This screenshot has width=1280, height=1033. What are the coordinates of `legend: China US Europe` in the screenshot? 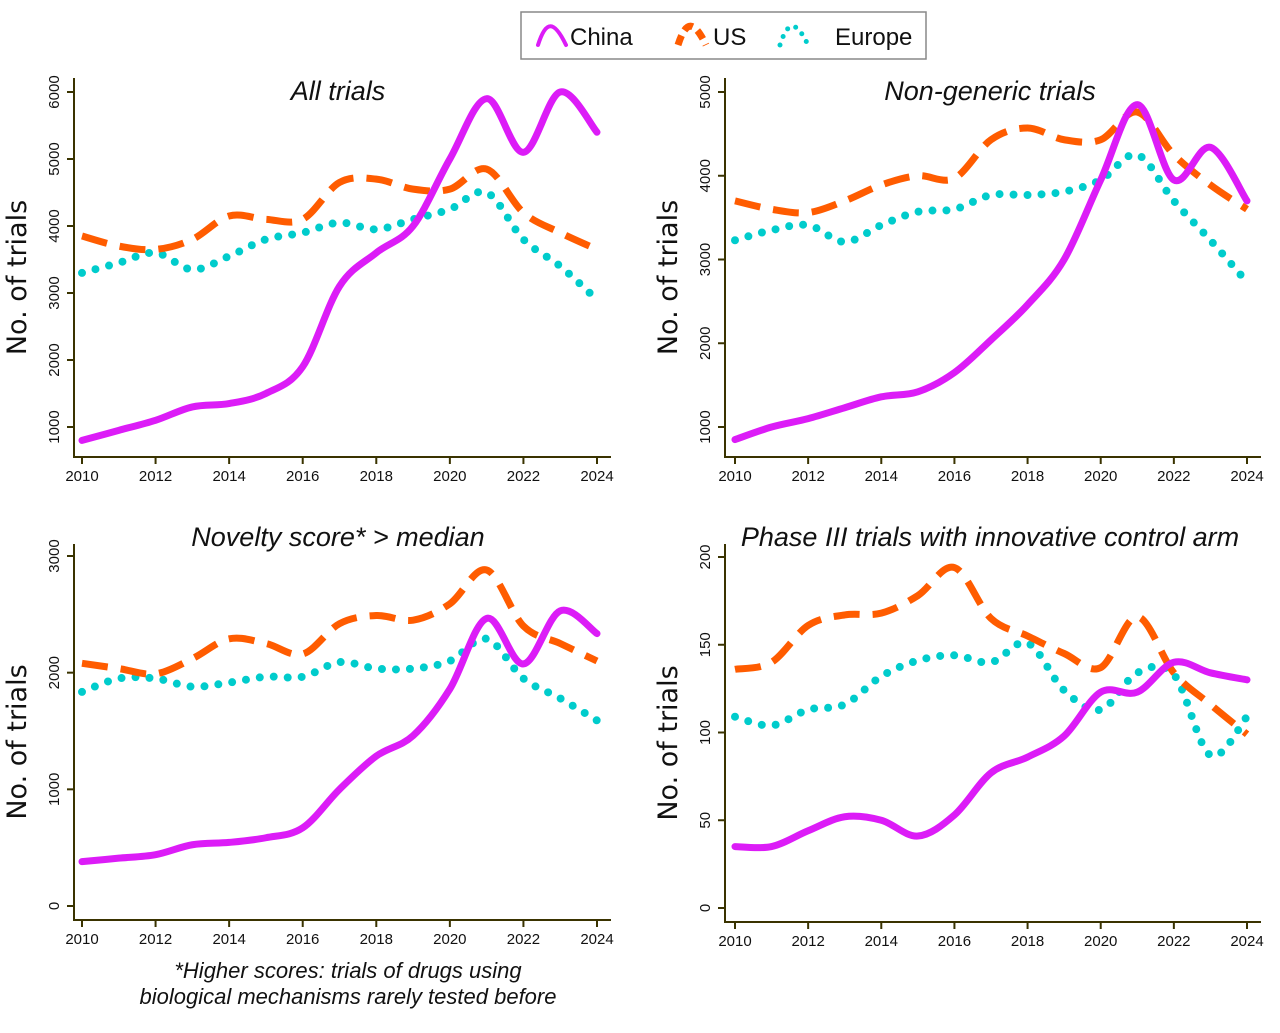 It's located at (723, 35).